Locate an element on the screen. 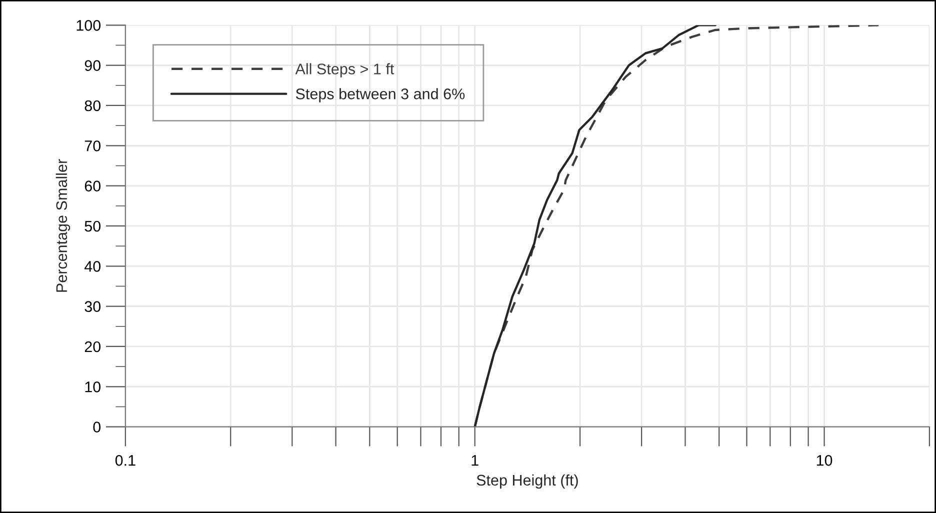 Image resolution: width=936 pixels, height=513 pixels. y-tick-label: 60 is located at coordinates (92, 186).